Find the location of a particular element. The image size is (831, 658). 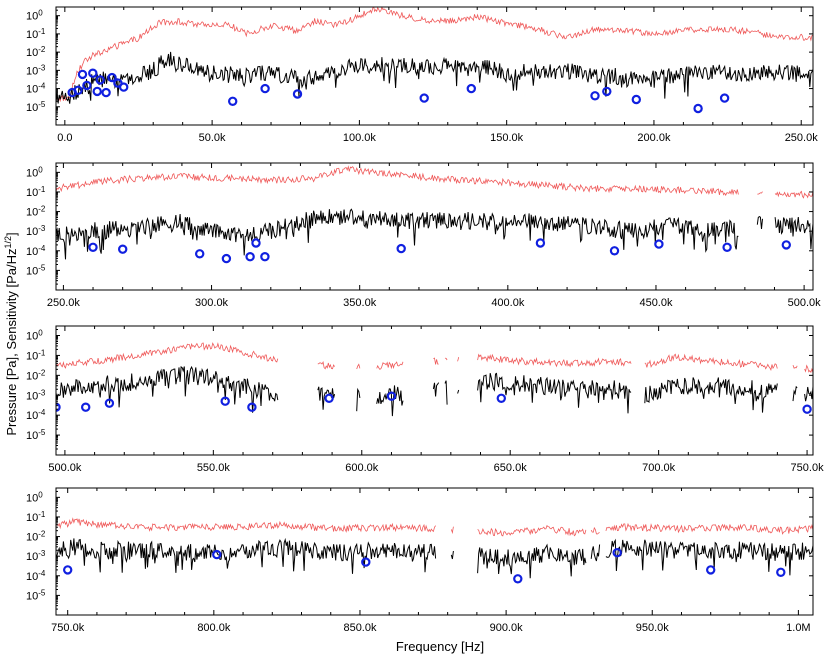

x-tick-label: 50.0k is located at coordinates (212, 138).